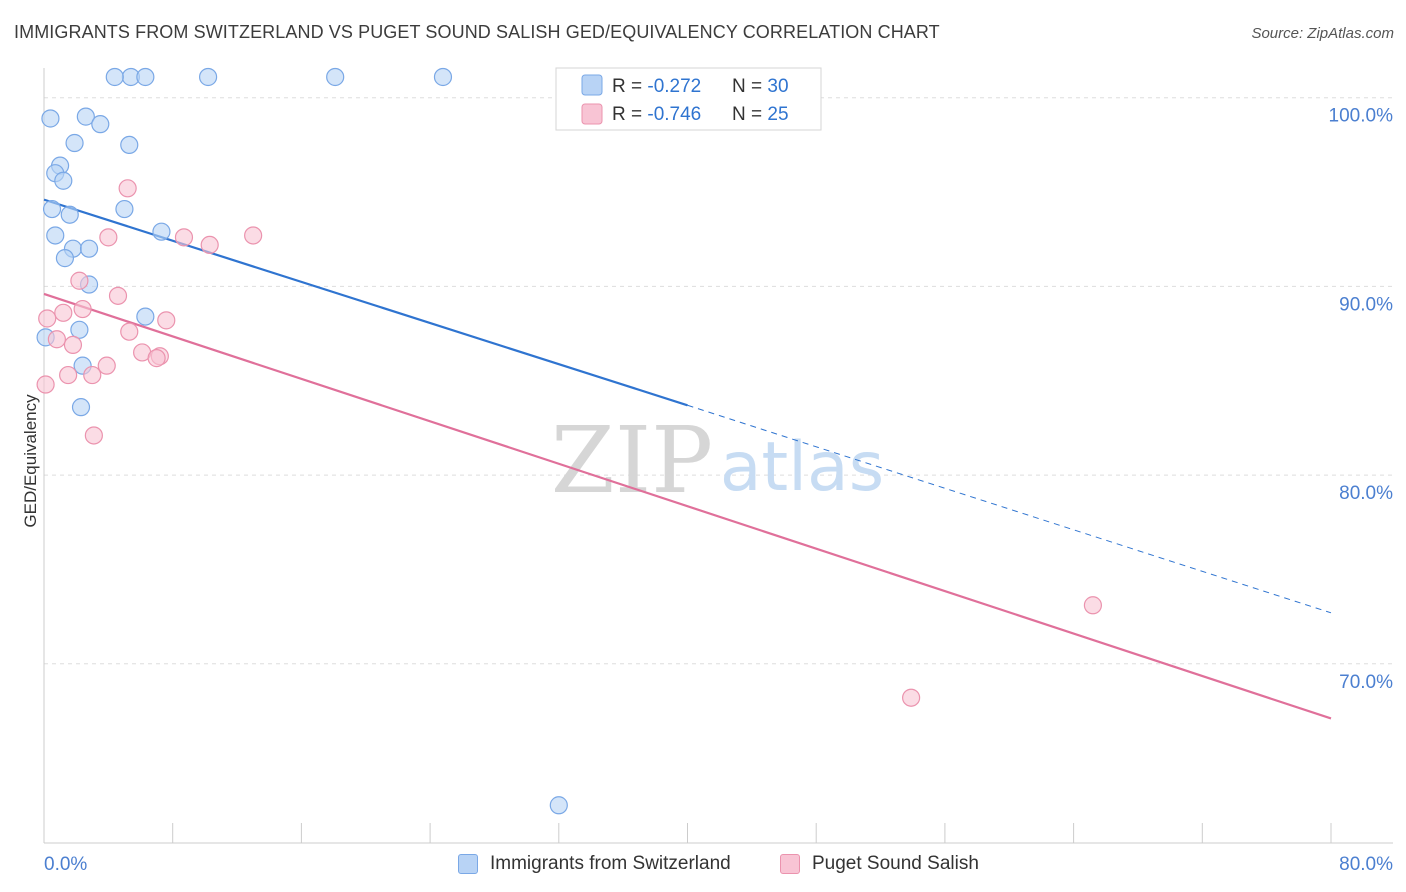  I want to click on x-tick-labels: 0.0% 80.0%, so click(718, 864).